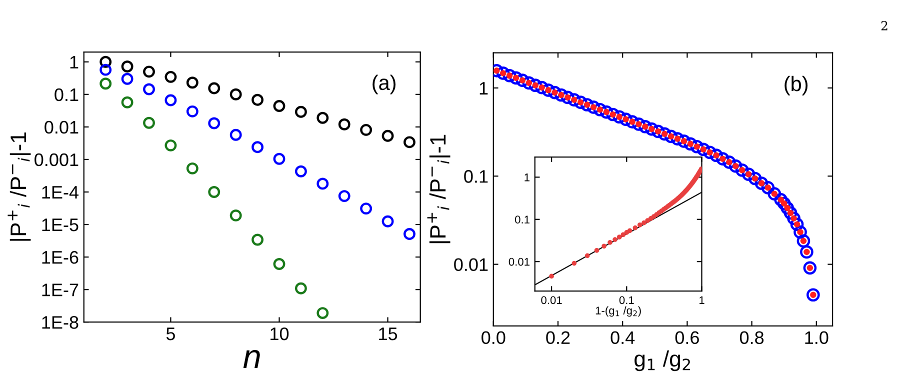 The width and height of the screenshot is (902, 383). What do you see at coordinates (60, 225) in the screenshot?
I see `y-tick-label: 1E-5` at bounding box center [60, 225].